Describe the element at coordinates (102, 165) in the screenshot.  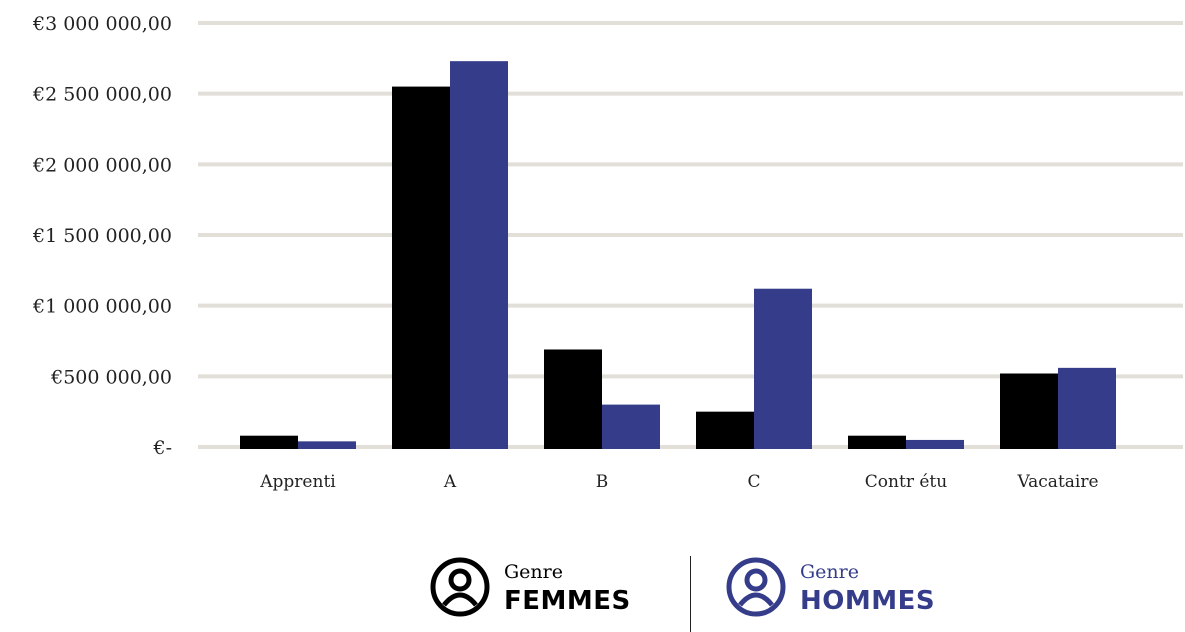
I see `y-tick-label: €2 000 000,00` at that location.